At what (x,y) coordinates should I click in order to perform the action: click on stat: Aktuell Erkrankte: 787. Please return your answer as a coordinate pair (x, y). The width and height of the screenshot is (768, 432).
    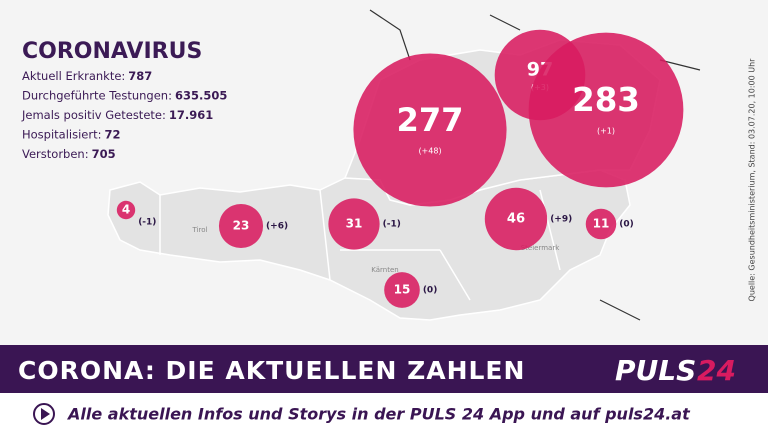
    Looking at the image, I should click on (87, 76).